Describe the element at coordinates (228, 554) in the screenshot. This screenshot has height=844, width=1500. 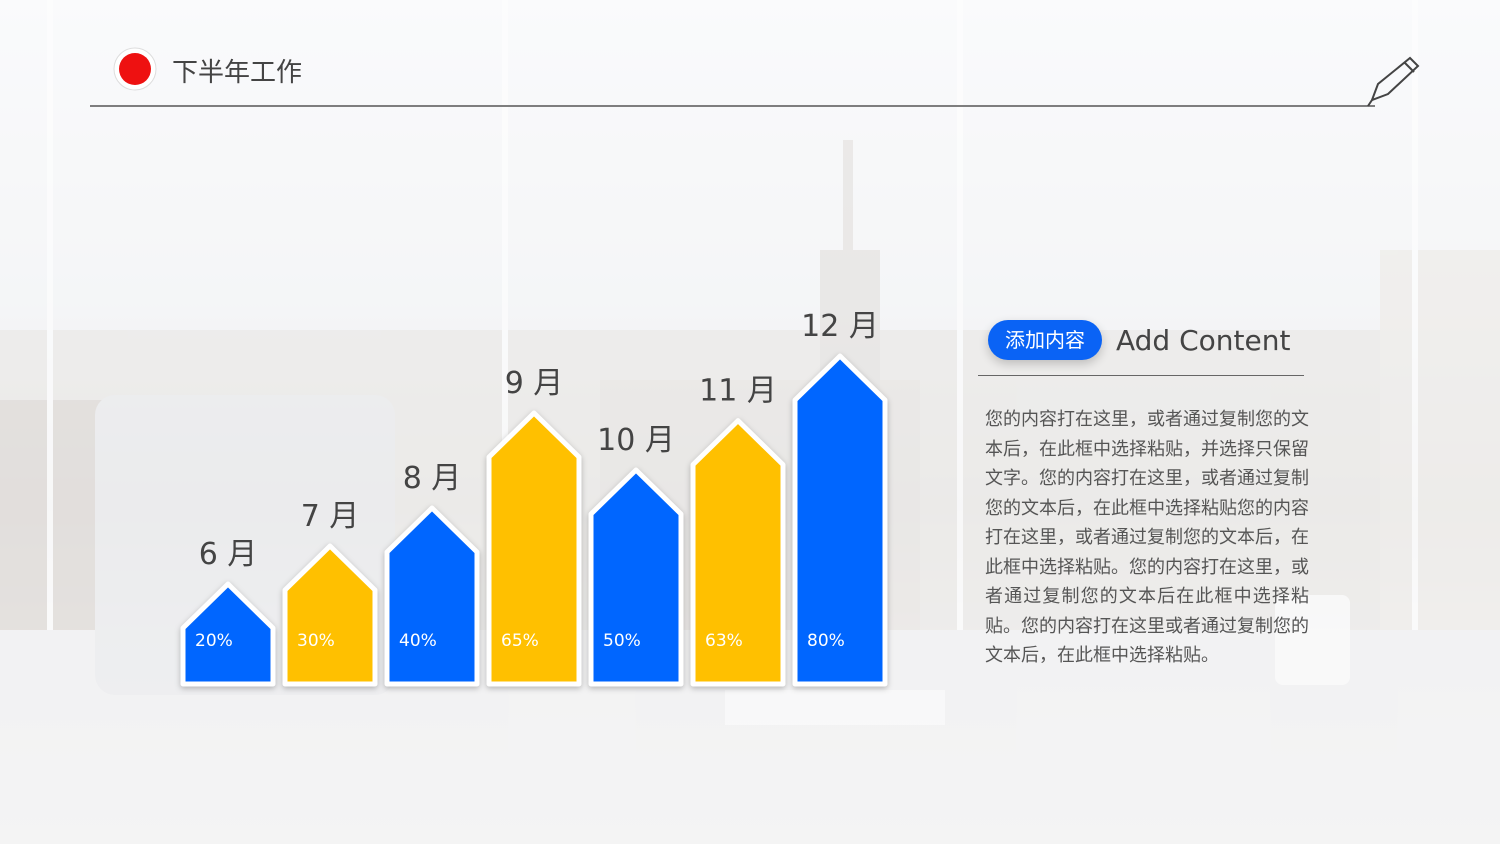
I see `category-label: 6 月` at that location.